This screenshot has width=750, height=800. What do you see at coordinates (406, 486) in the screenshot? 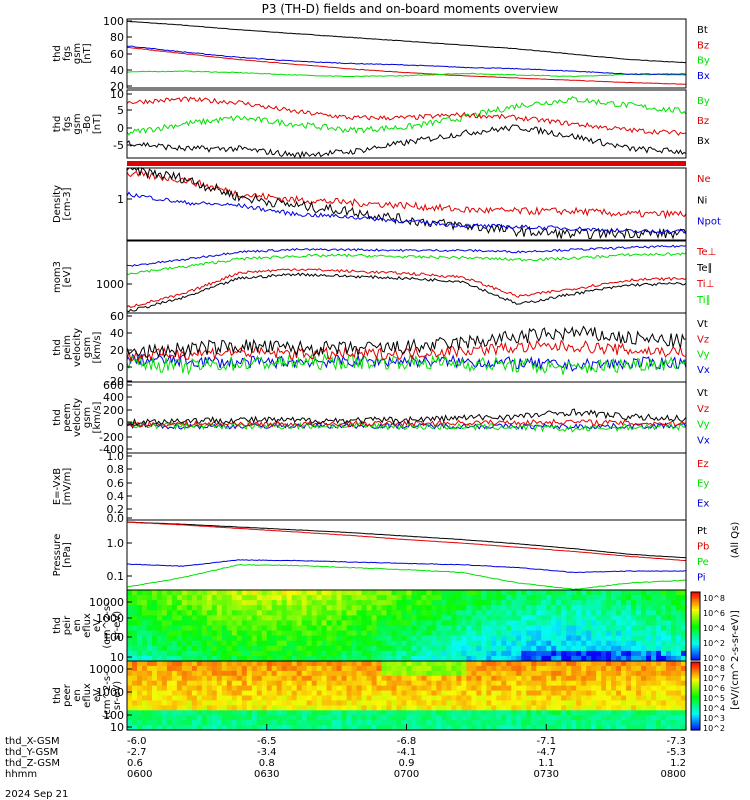
I see `panel-frame` at bounding box center [406, 486].